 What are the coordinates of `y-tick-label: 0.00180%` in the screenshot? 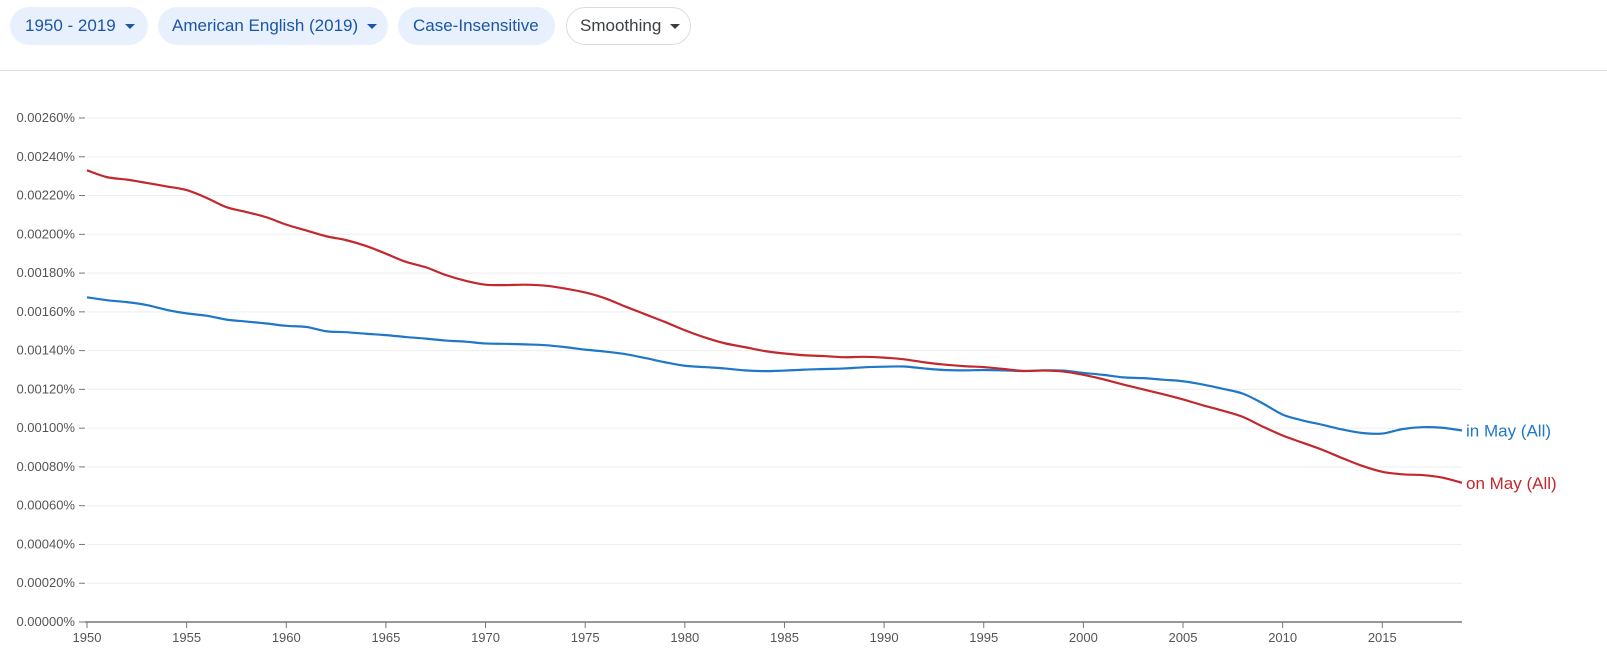 It's located at (45, 272).